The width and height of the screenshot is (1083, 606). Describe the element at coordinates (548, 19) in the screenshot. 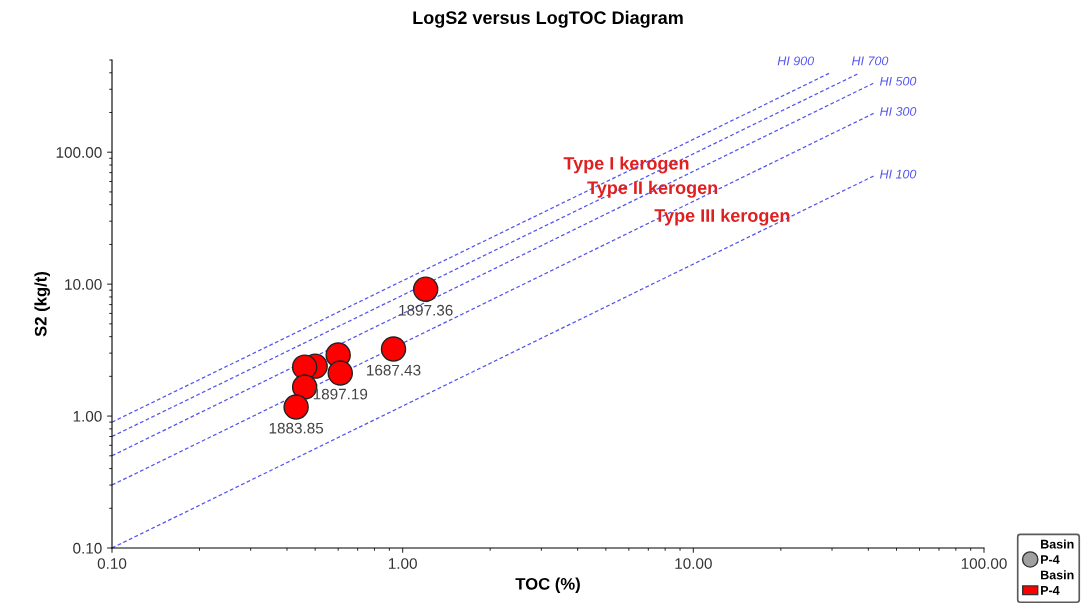

I see `chart-title: LogS2 versus LogTOC Diagram` at that location.